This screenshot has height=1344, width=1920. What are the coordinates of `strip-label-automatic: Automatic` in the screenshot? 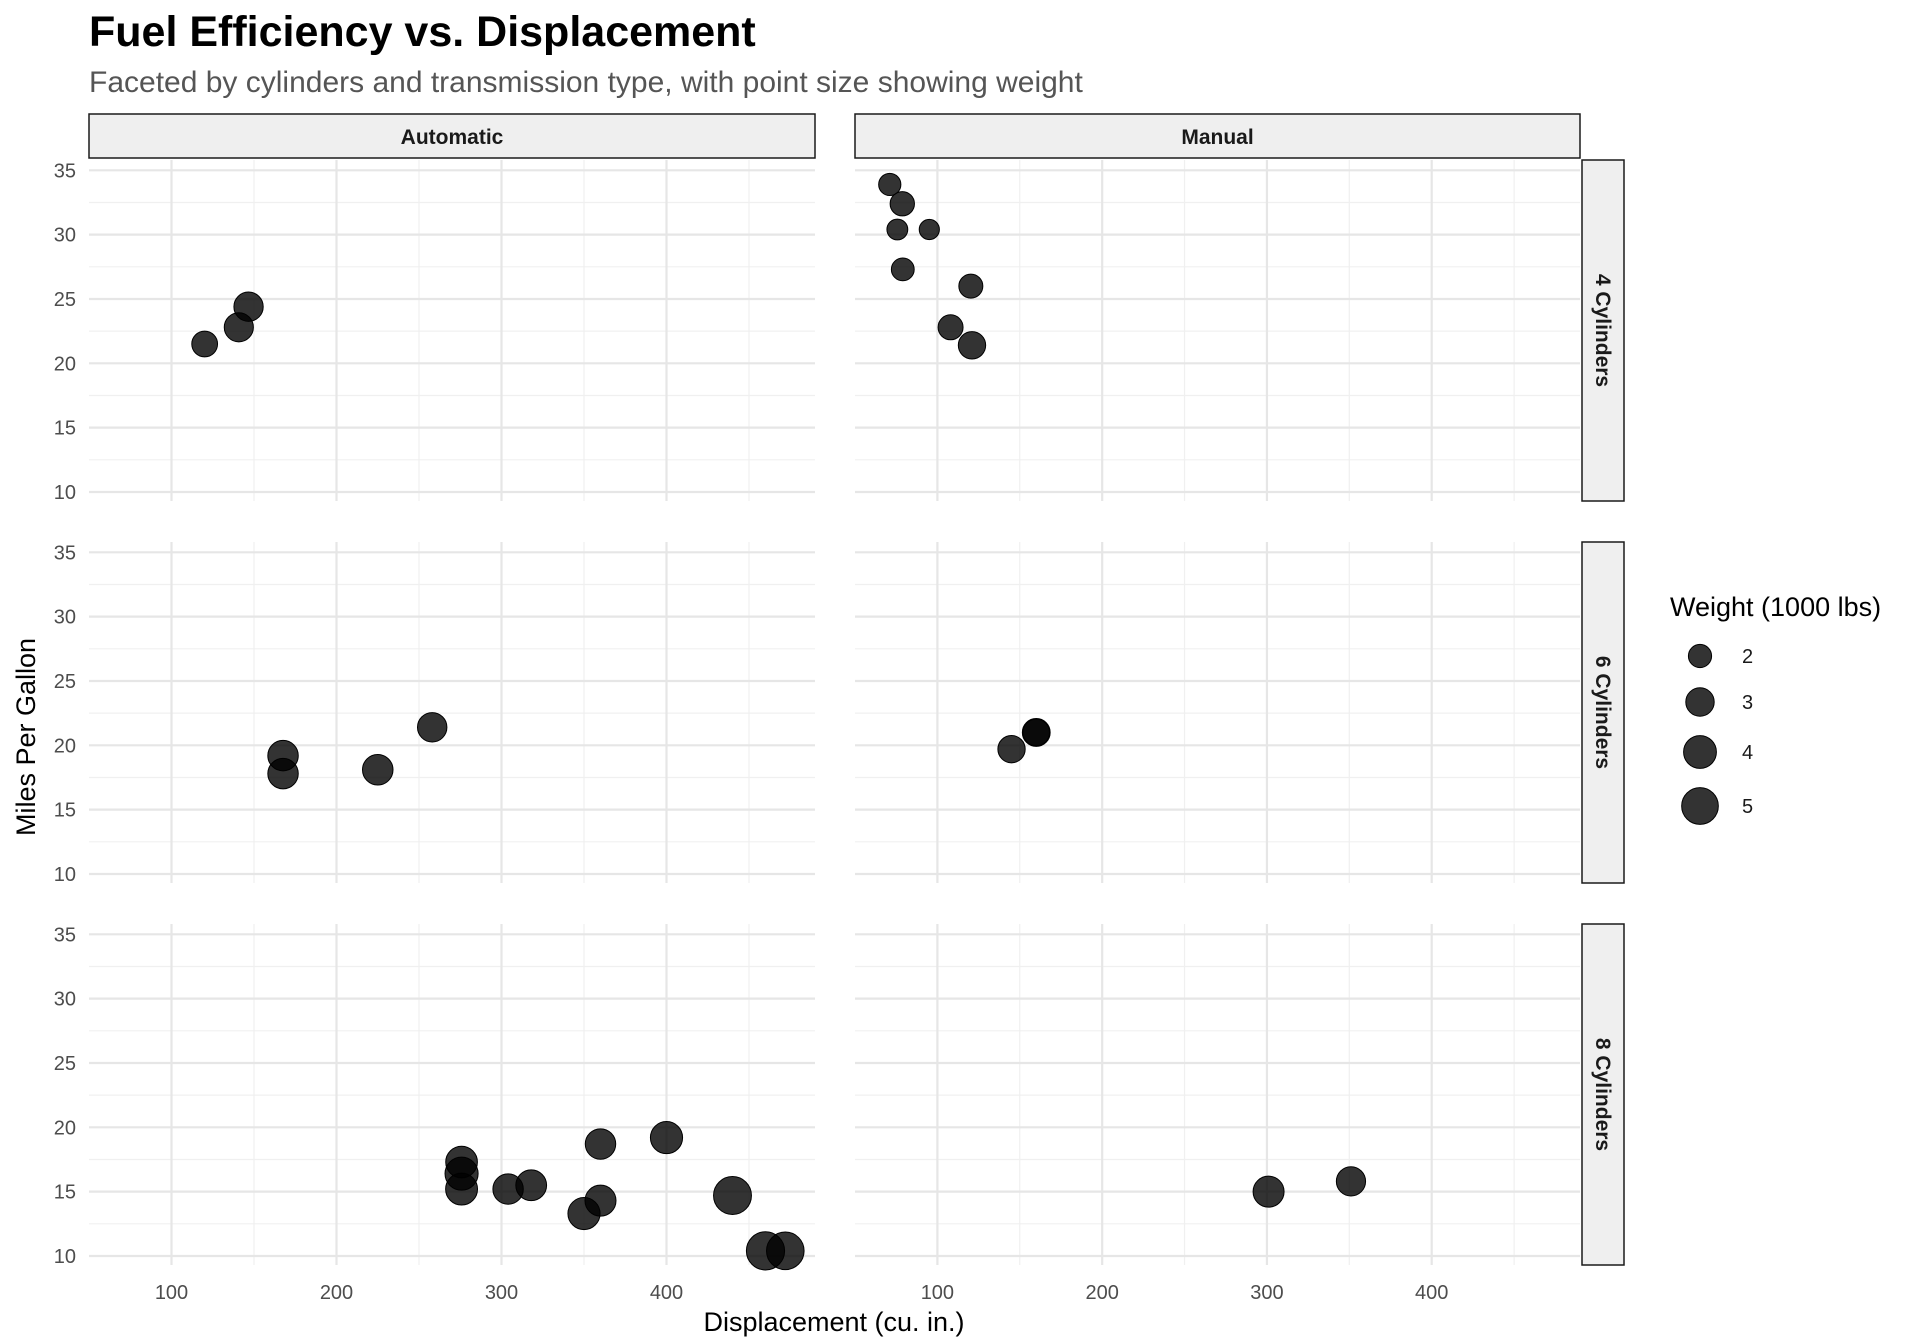 It's located at (452, 137).